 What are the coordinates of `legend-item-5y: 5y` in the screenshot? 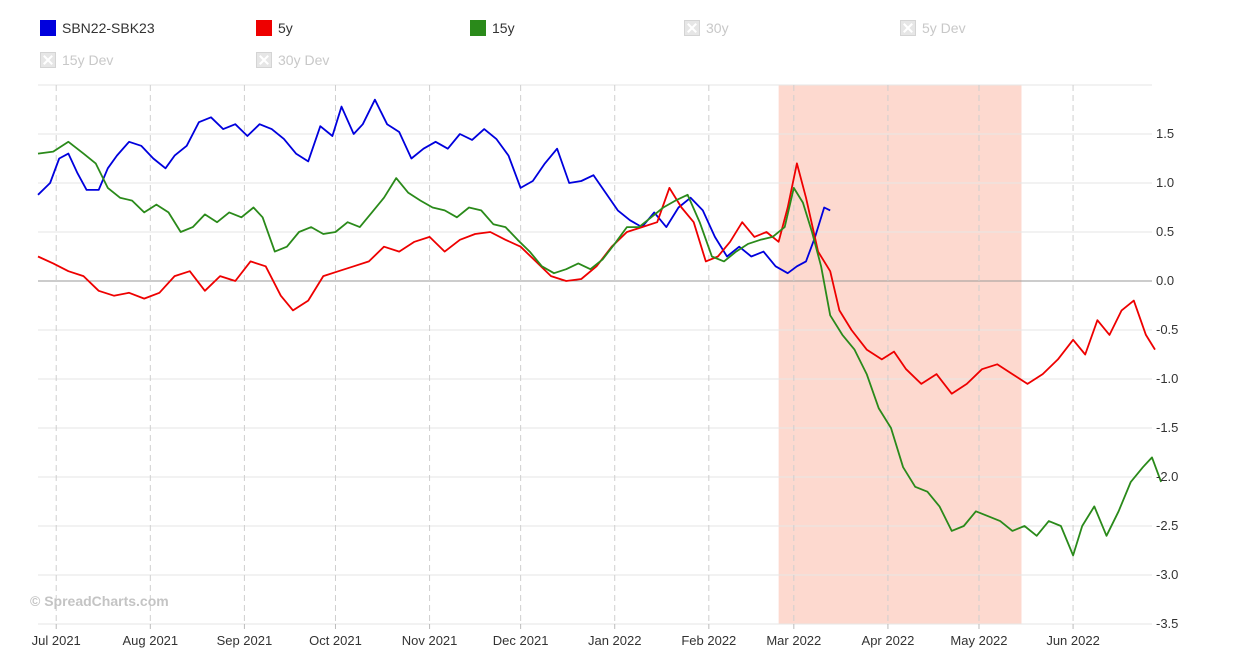 It's located at (274, 28).